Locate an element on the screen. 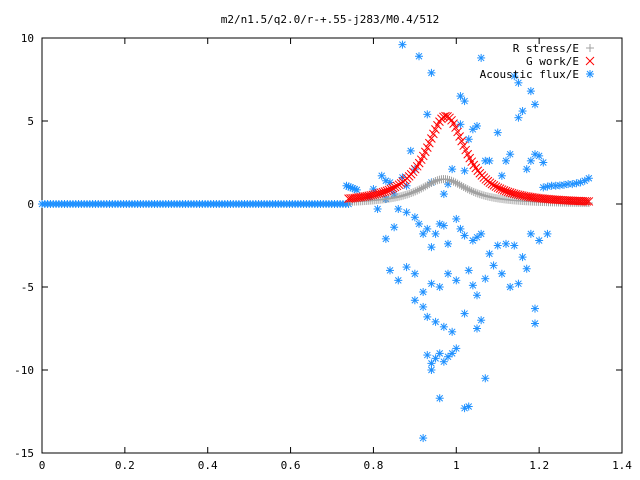 This screenshot has height=480, width=640. legend-label: R stress/E is located at coordinates (546, 48).